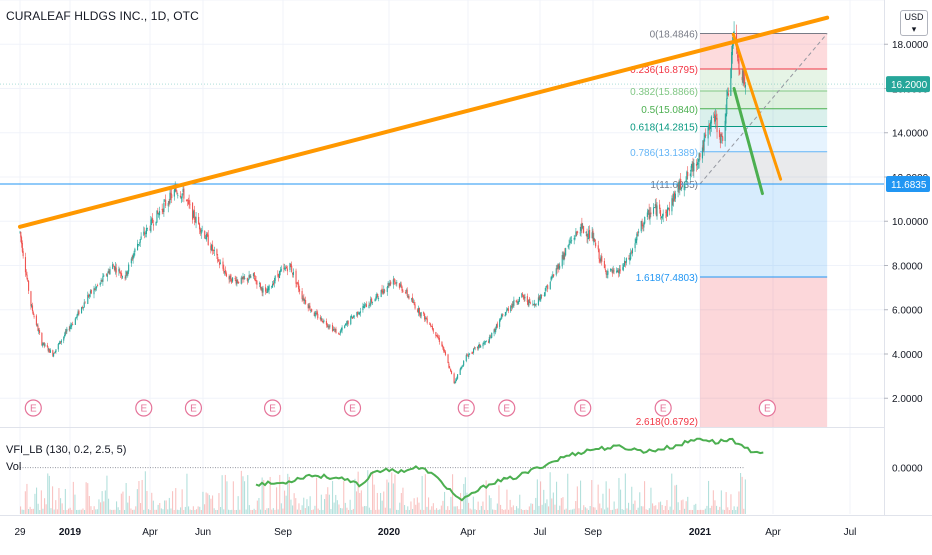  What do you see at coordinates (914, 23) in the screenshot?
I see `currency-button: USD ▾` at bounding box center [914, 23].